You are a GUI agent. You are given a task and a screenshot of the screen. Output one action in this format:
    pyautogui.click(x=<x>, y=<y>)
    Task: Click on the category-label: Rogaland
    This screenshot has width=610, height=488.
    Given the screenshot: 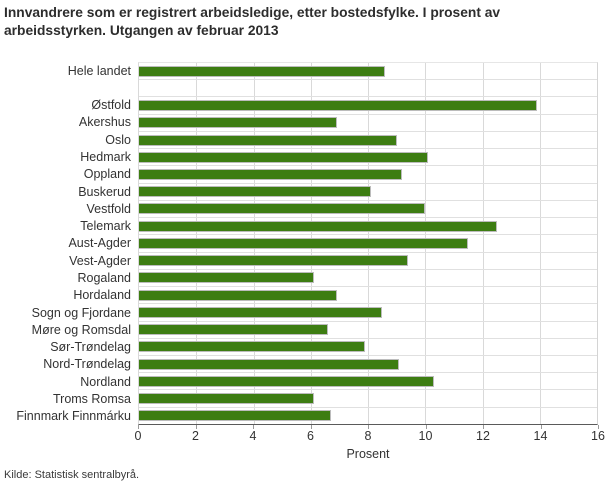 What is the action you would take?
    pyautogui.click(x=104, y=278)
    